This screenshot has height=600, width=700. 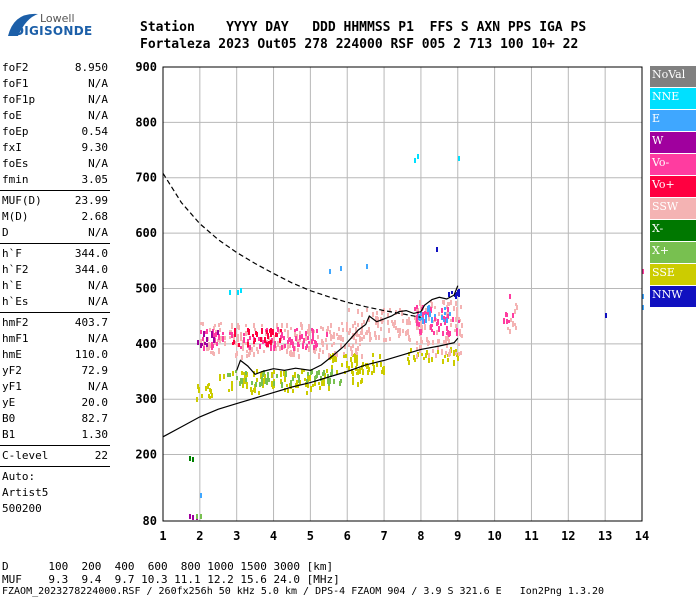 I want to click on legend-item-x-: X+, so click(x=673, y=252).